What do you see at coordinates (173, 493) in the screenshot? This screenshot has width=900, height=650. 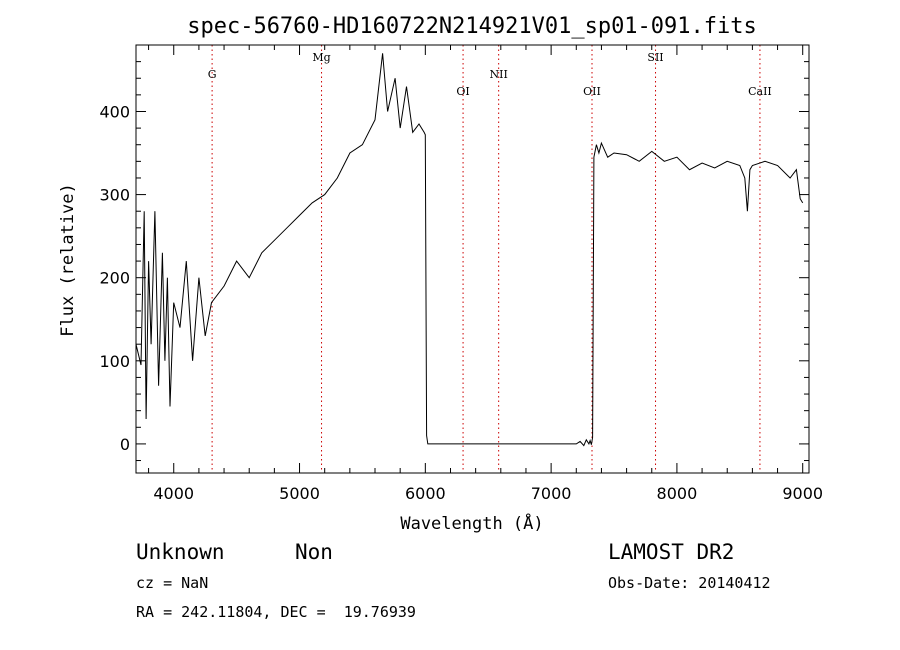 I see `x-tick-label: 4000` at bounding box center [173, 493].